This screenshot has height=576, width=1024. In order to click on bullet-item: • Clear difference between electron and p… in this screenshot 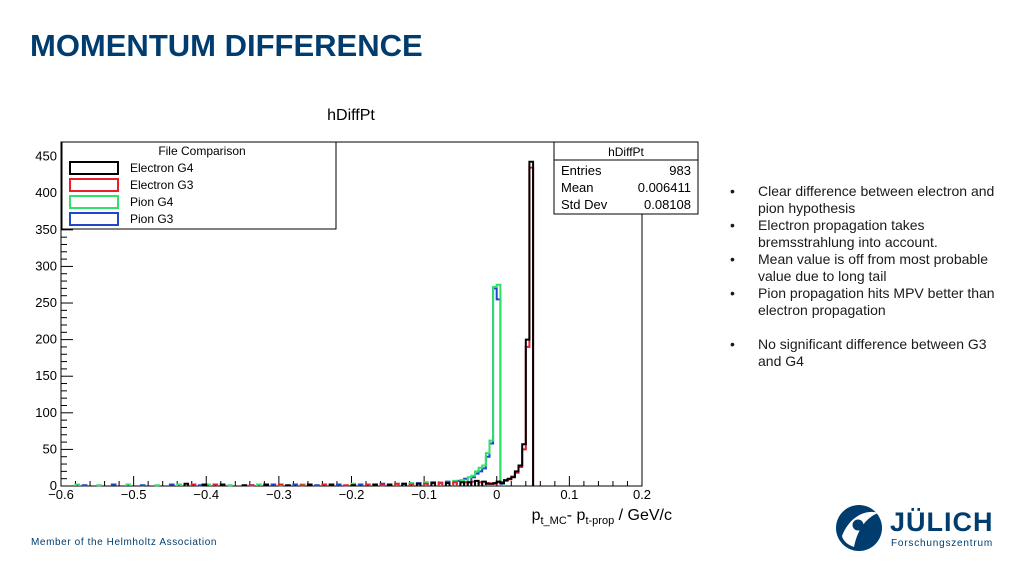, I will do `click(863, 200)`.